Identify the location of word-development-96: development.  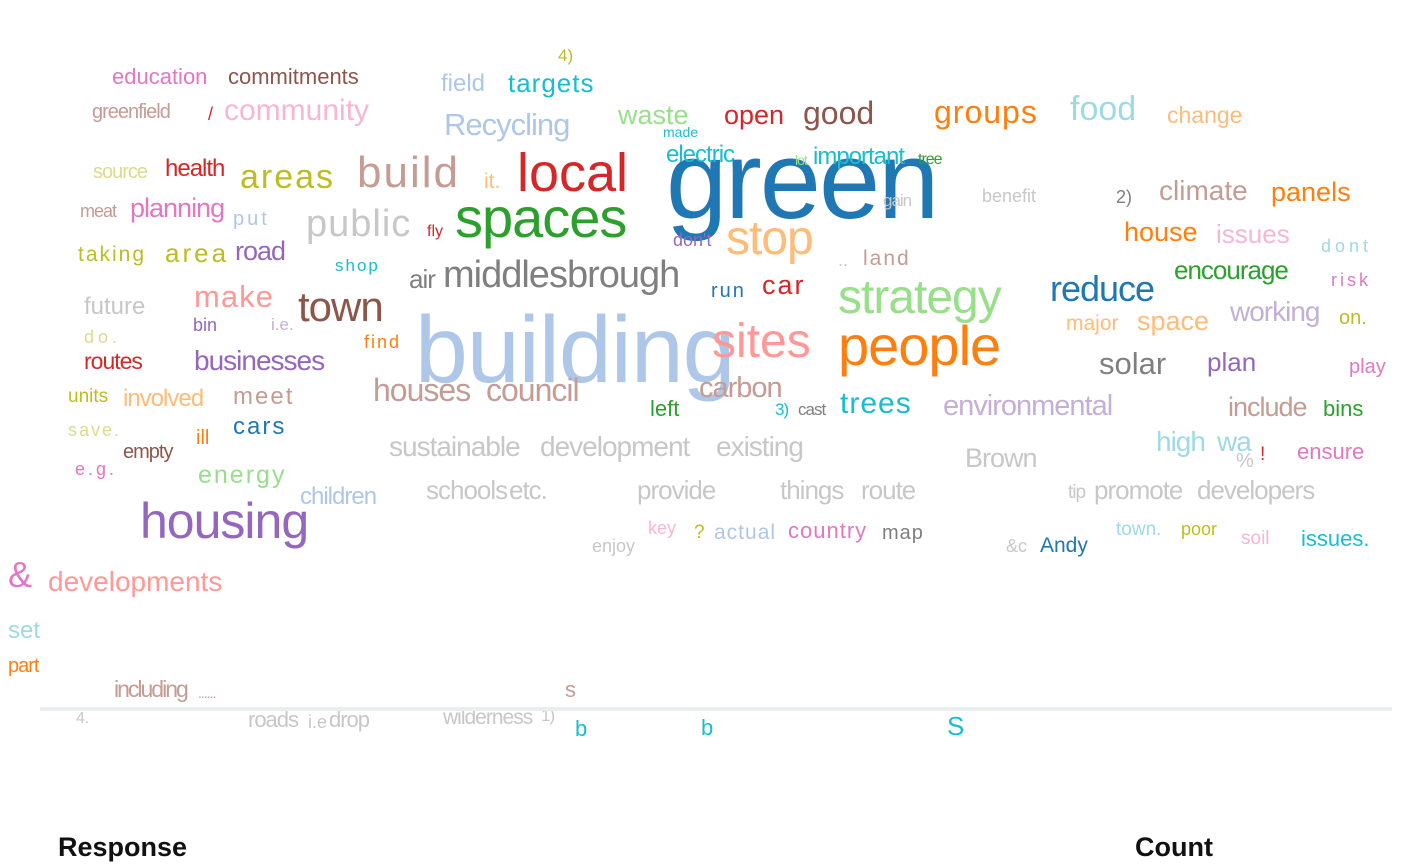
(615, 446).